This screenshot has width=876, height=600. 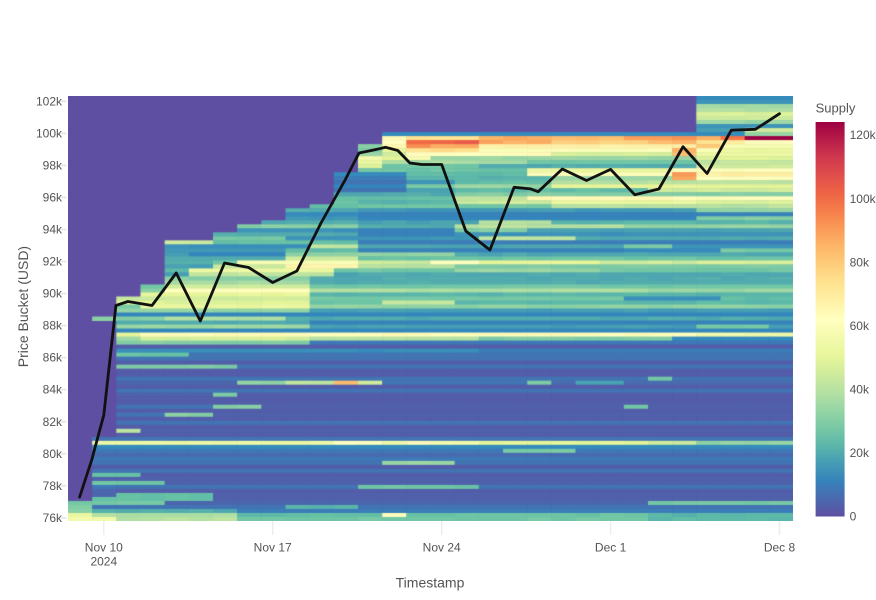 I want to click on svg-text: 82k, so click(x=53, y=422).